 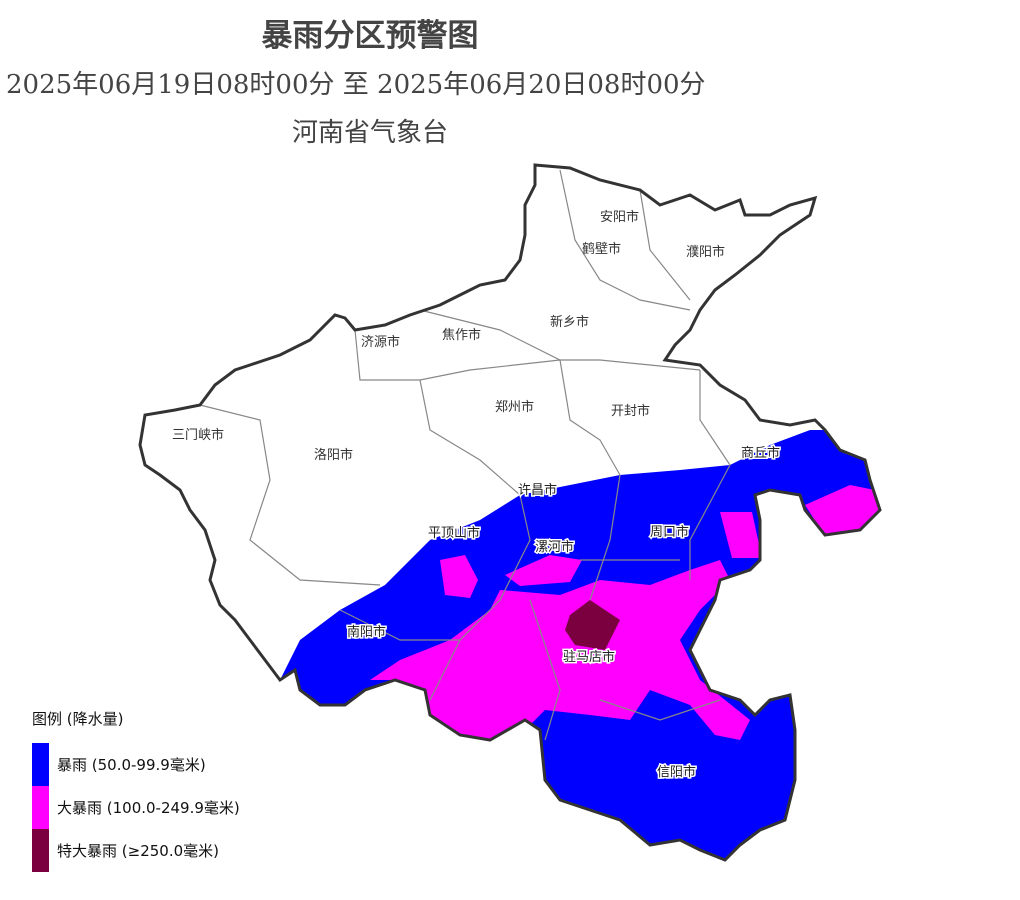 I want to click on city-label: 许昌市, so click(x=537, y=490).